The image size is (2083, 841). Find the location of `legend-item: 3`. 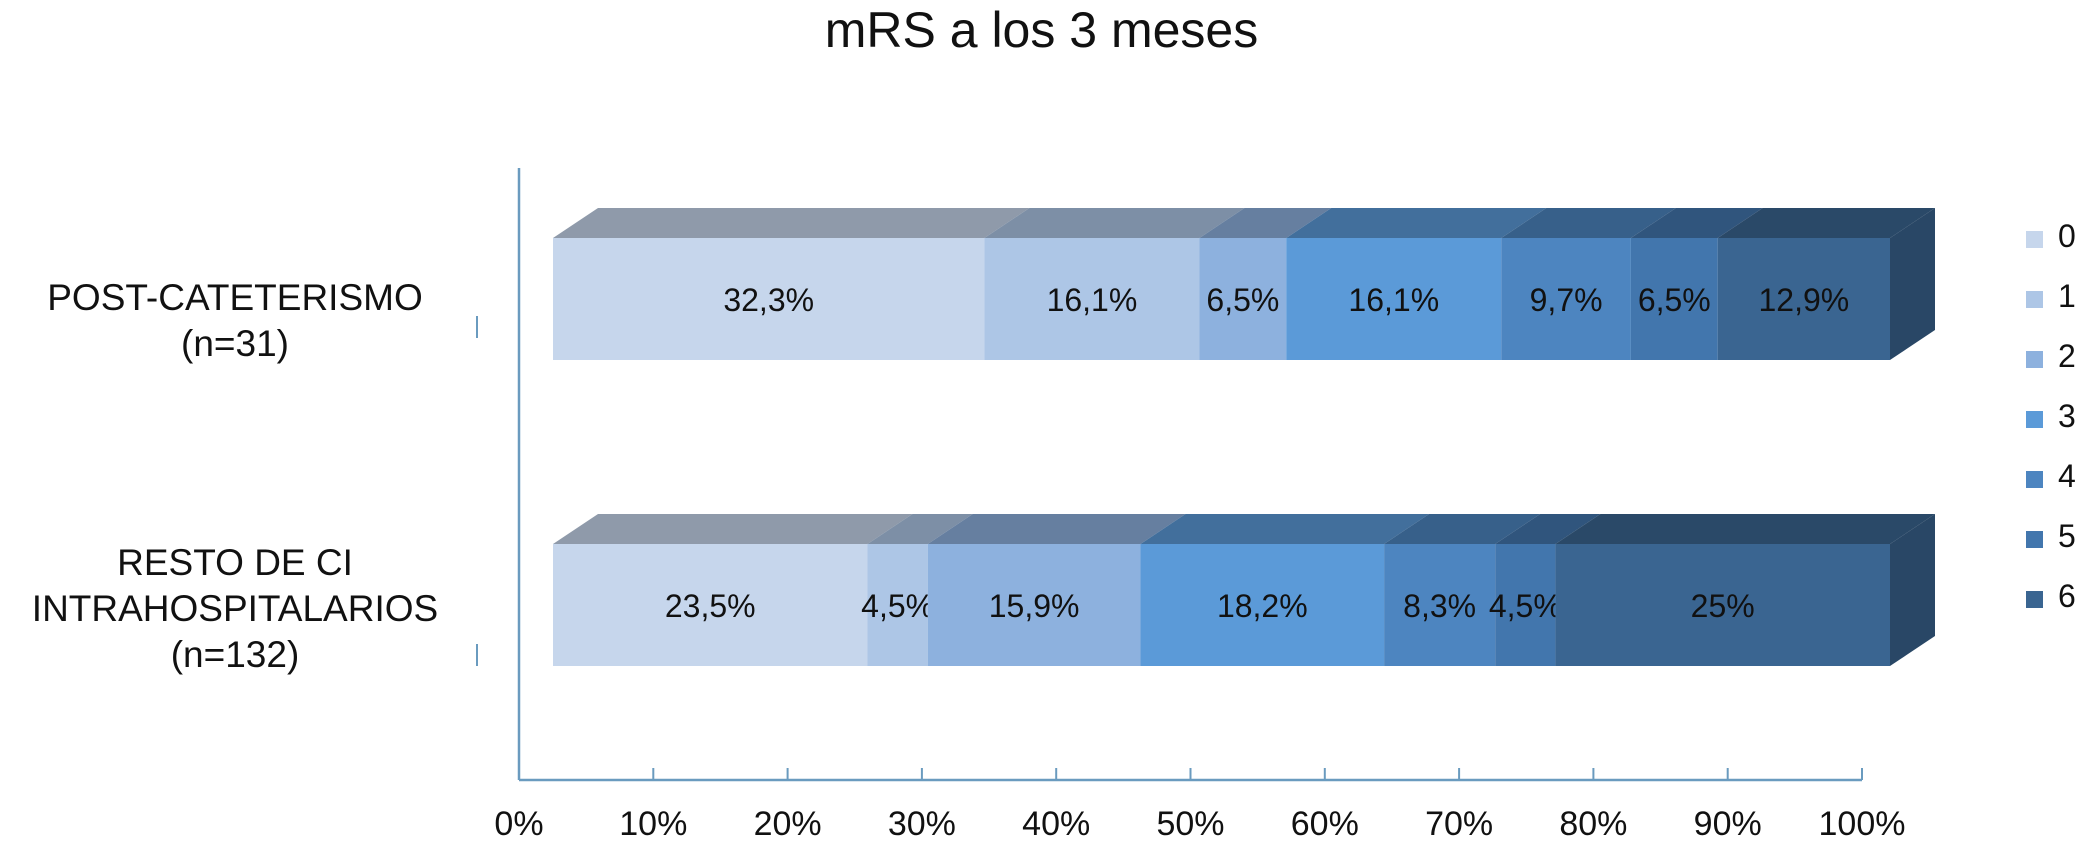

legend-item: 3 is located at coordinates (2053, 416).